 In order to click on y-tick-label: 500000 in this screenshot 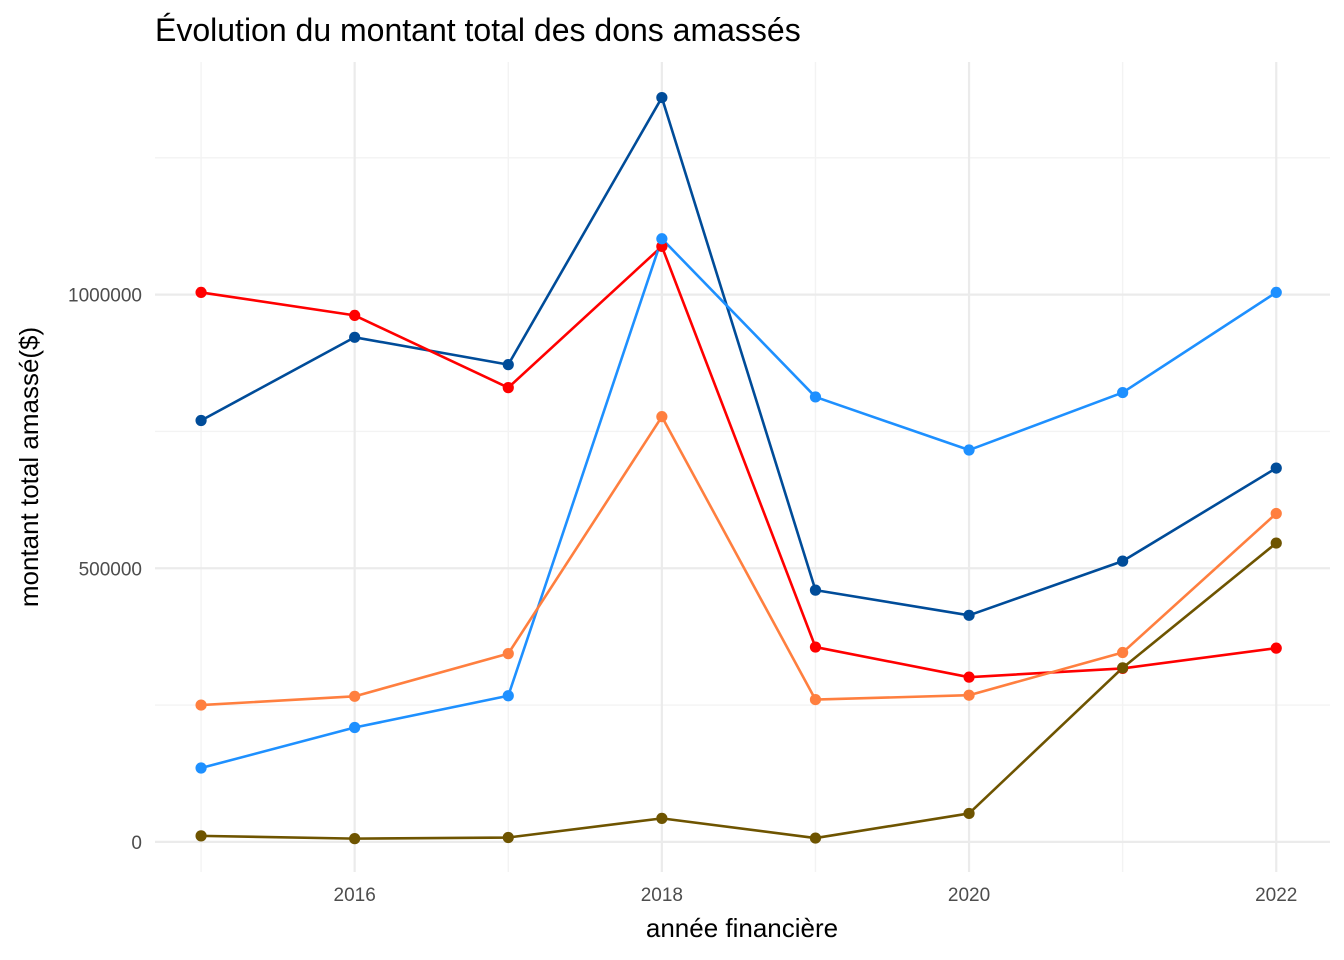, I will do `click(110, 569)`.